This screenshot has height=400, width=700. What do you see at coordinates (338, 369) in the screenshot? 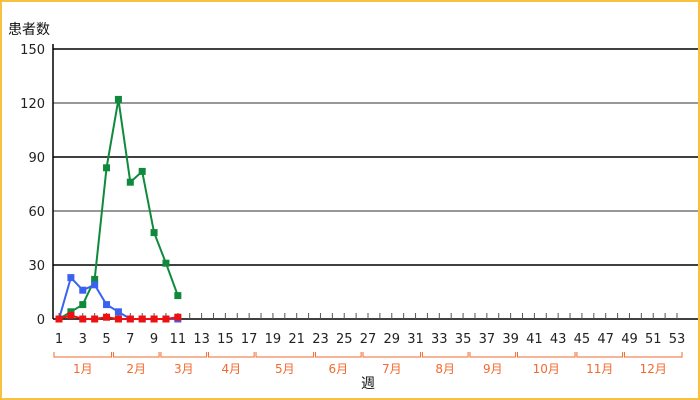
I see `month-label: 6月` at bounding box center [338, 369].